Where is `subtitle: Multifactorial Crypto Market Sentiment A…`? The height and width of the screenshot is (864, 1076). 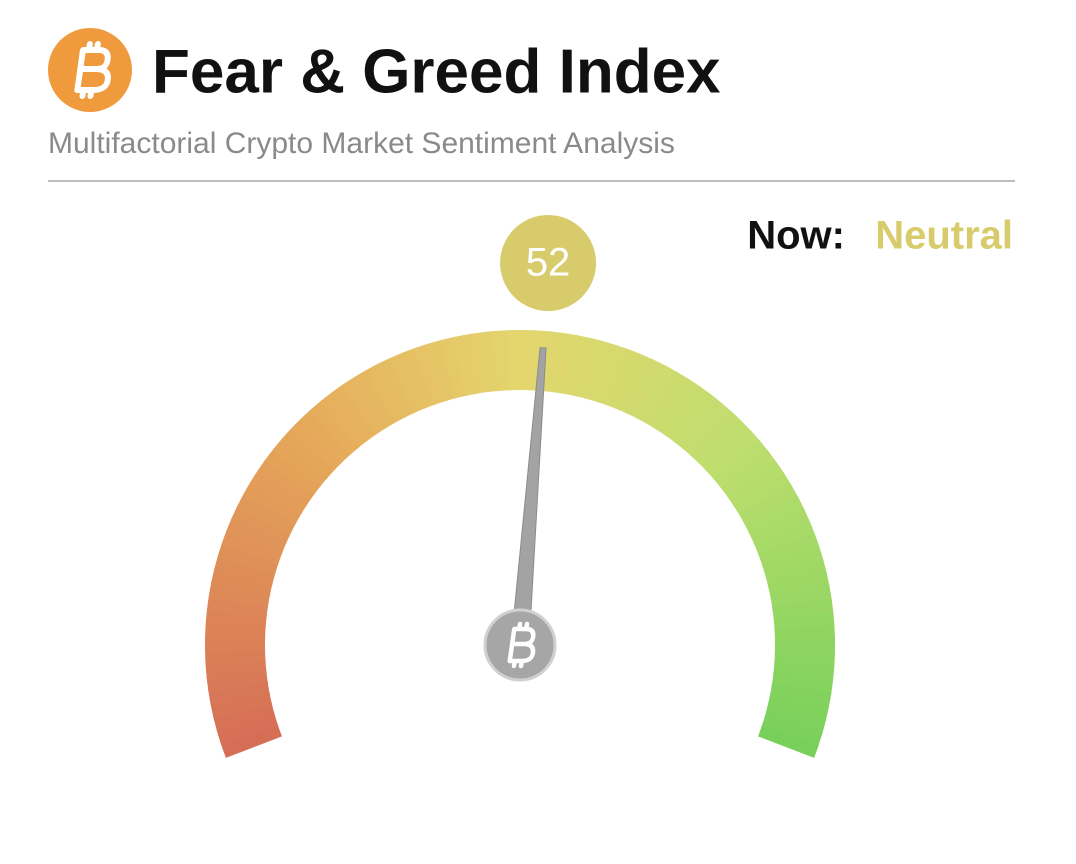 subtitle: Multifactorial Crypto Market Sentiment A… is located at coordinates (361, 143).